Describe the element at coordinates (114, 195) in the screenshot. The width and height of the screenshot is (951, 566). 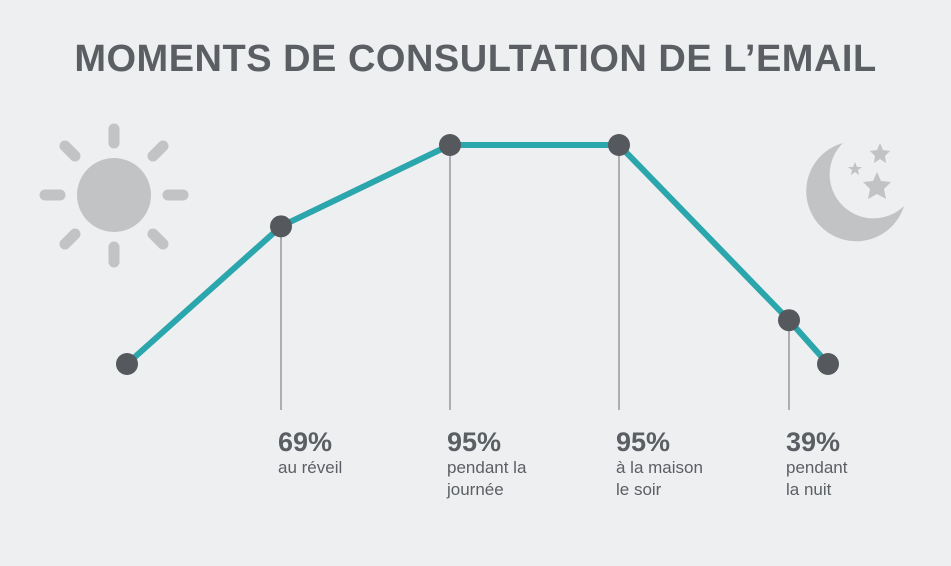
I see `sun-icon` at that location.